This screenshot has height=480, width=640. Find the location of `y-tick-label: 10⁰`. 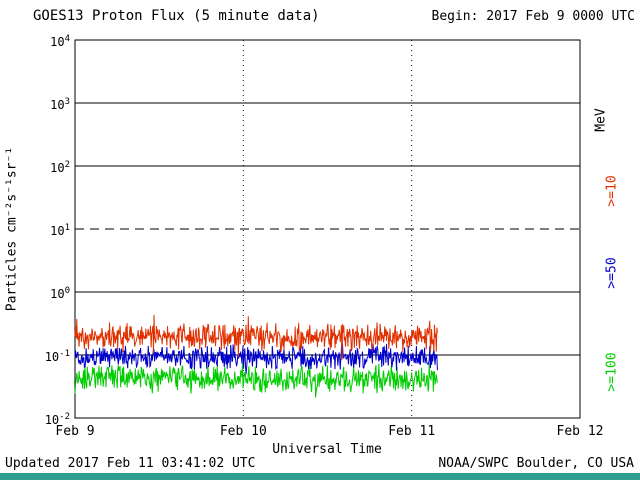

y-tick-label: 10⁰ is located at coordinates (60, 293).